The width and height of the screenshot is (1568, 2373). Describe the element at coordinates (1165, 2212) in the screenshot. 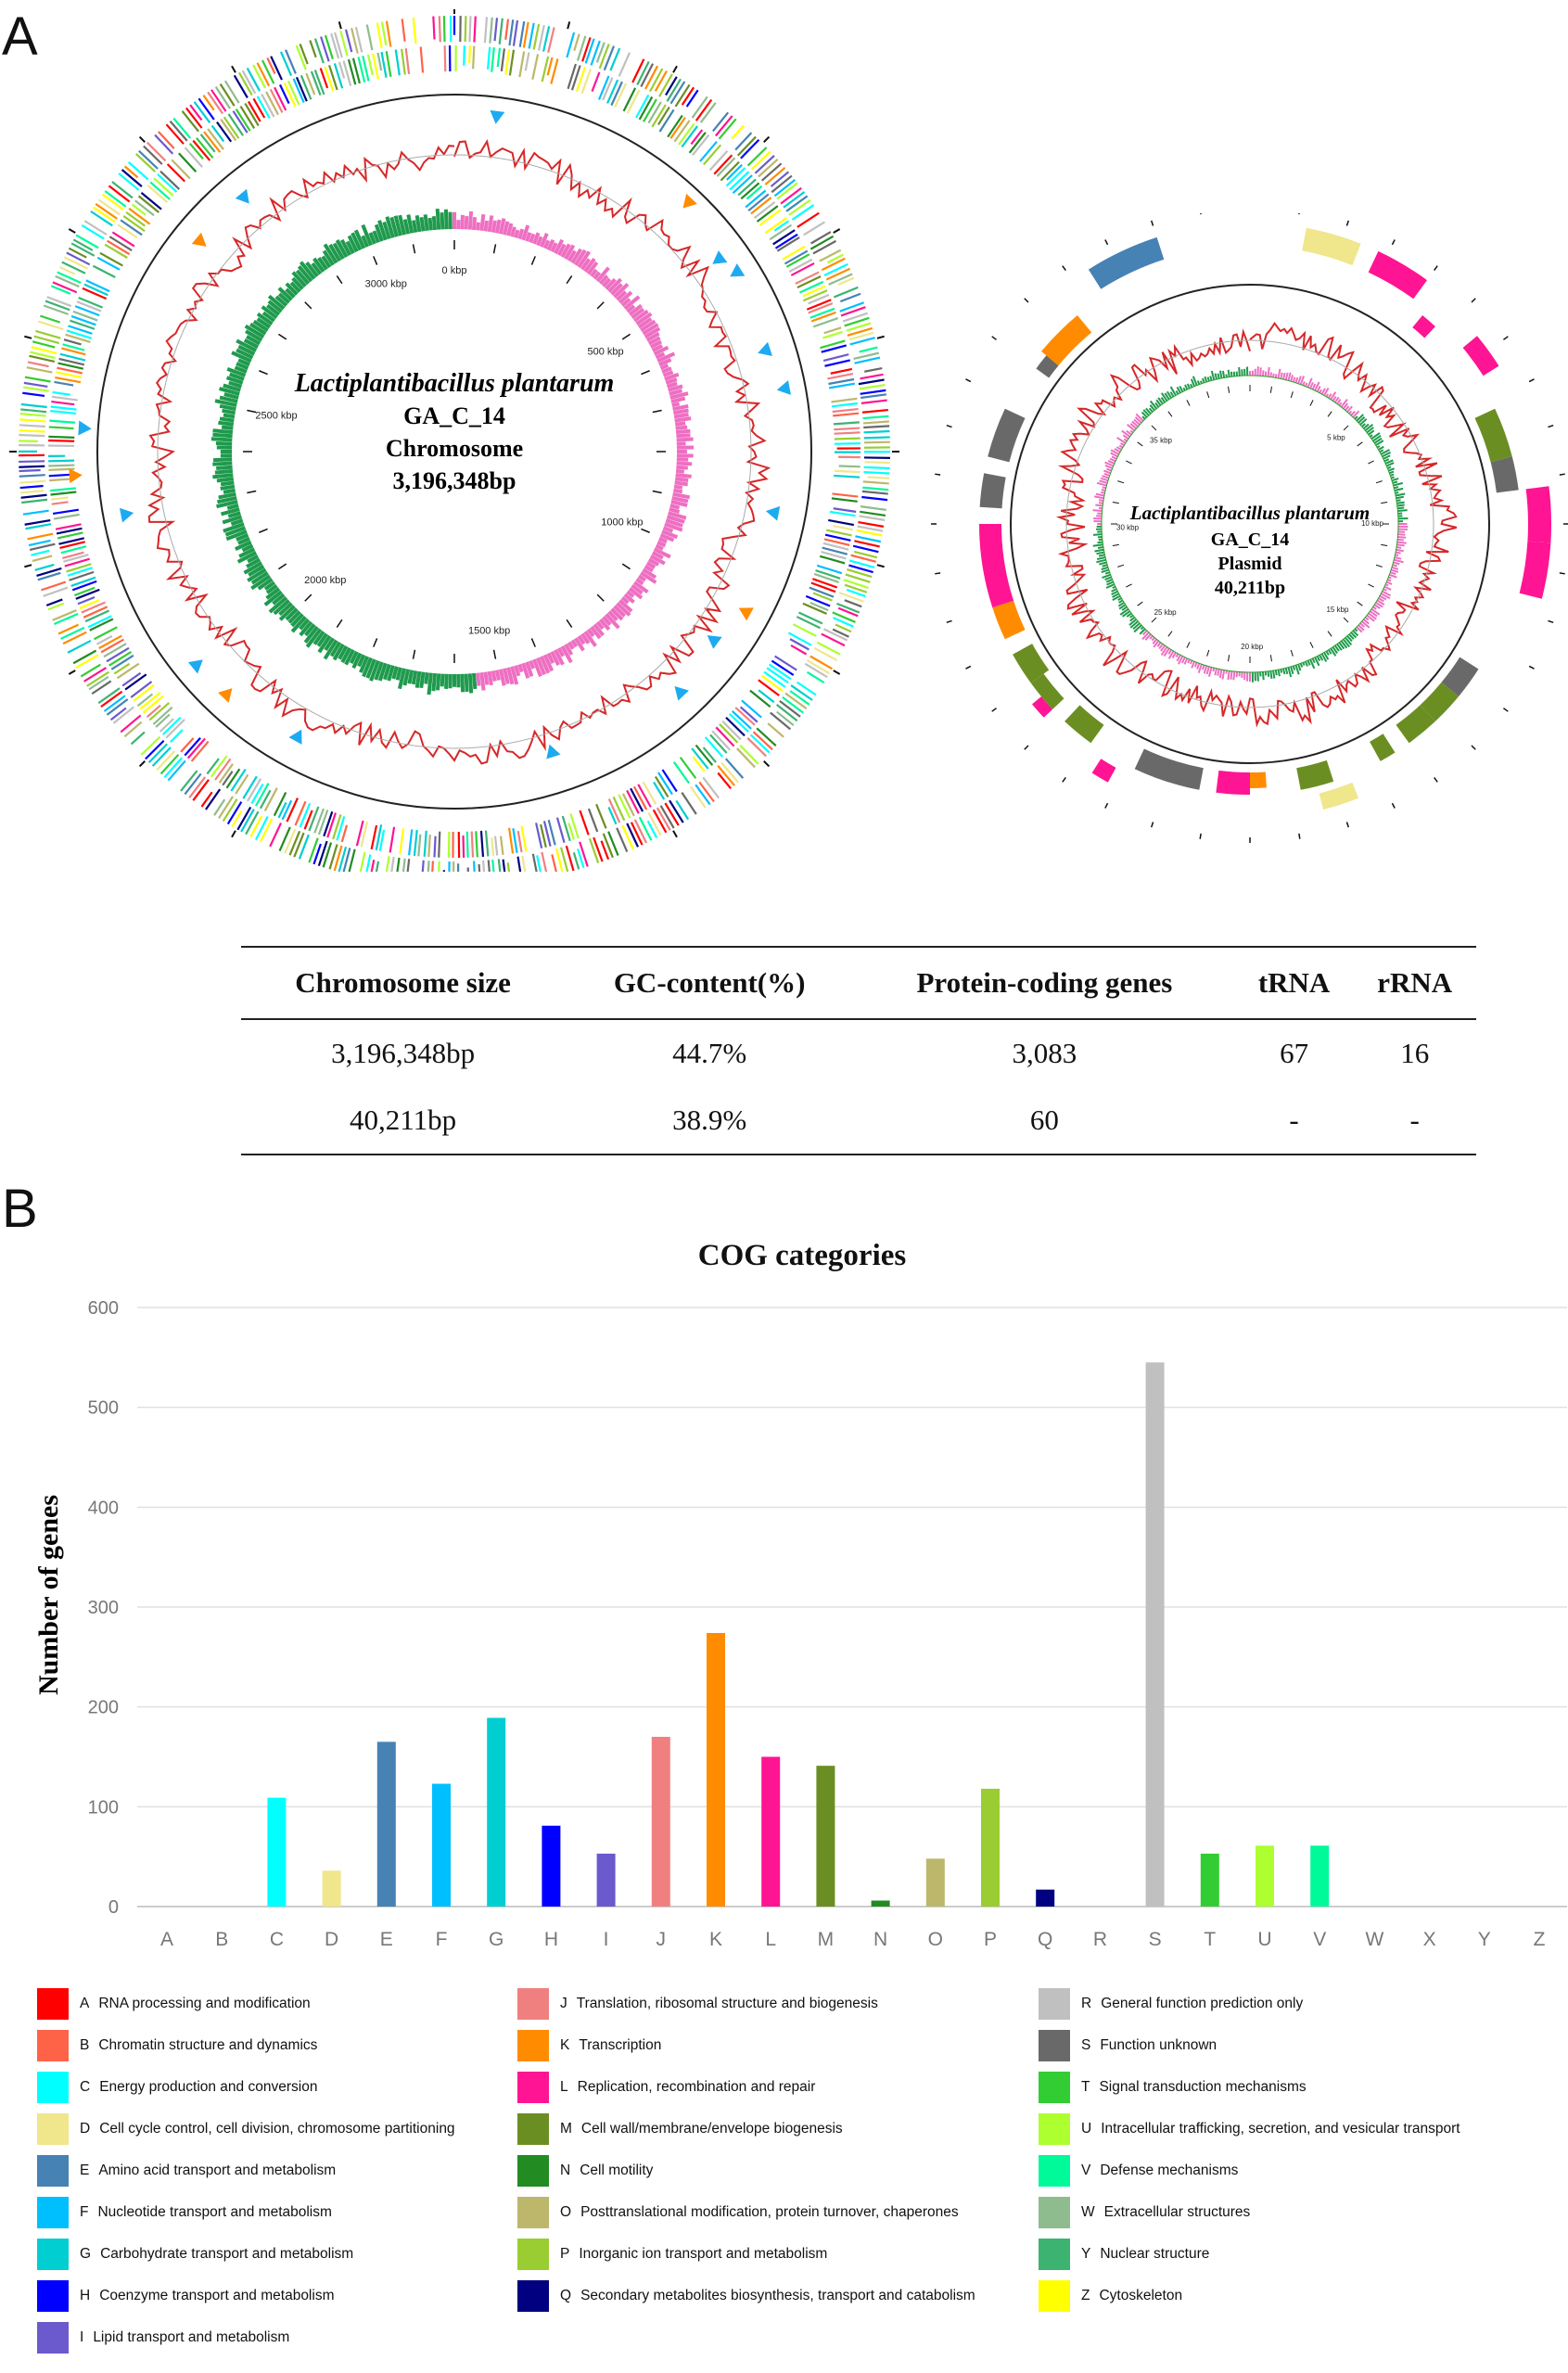

I see `legend-label: W Extracellular structures` at that location.